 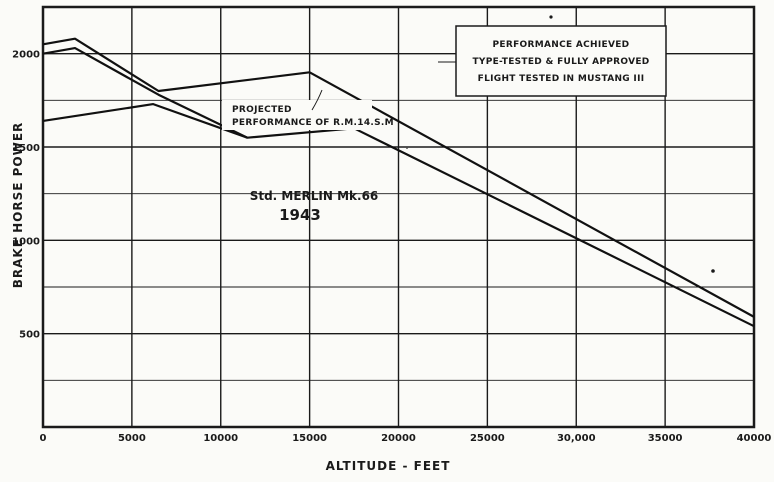 What do you see at coordinates (561, 45) in the screenshot?
I see `legend-box-line-1: PERFORMANCE ACHIEVED` at bounding box center [561, 45].